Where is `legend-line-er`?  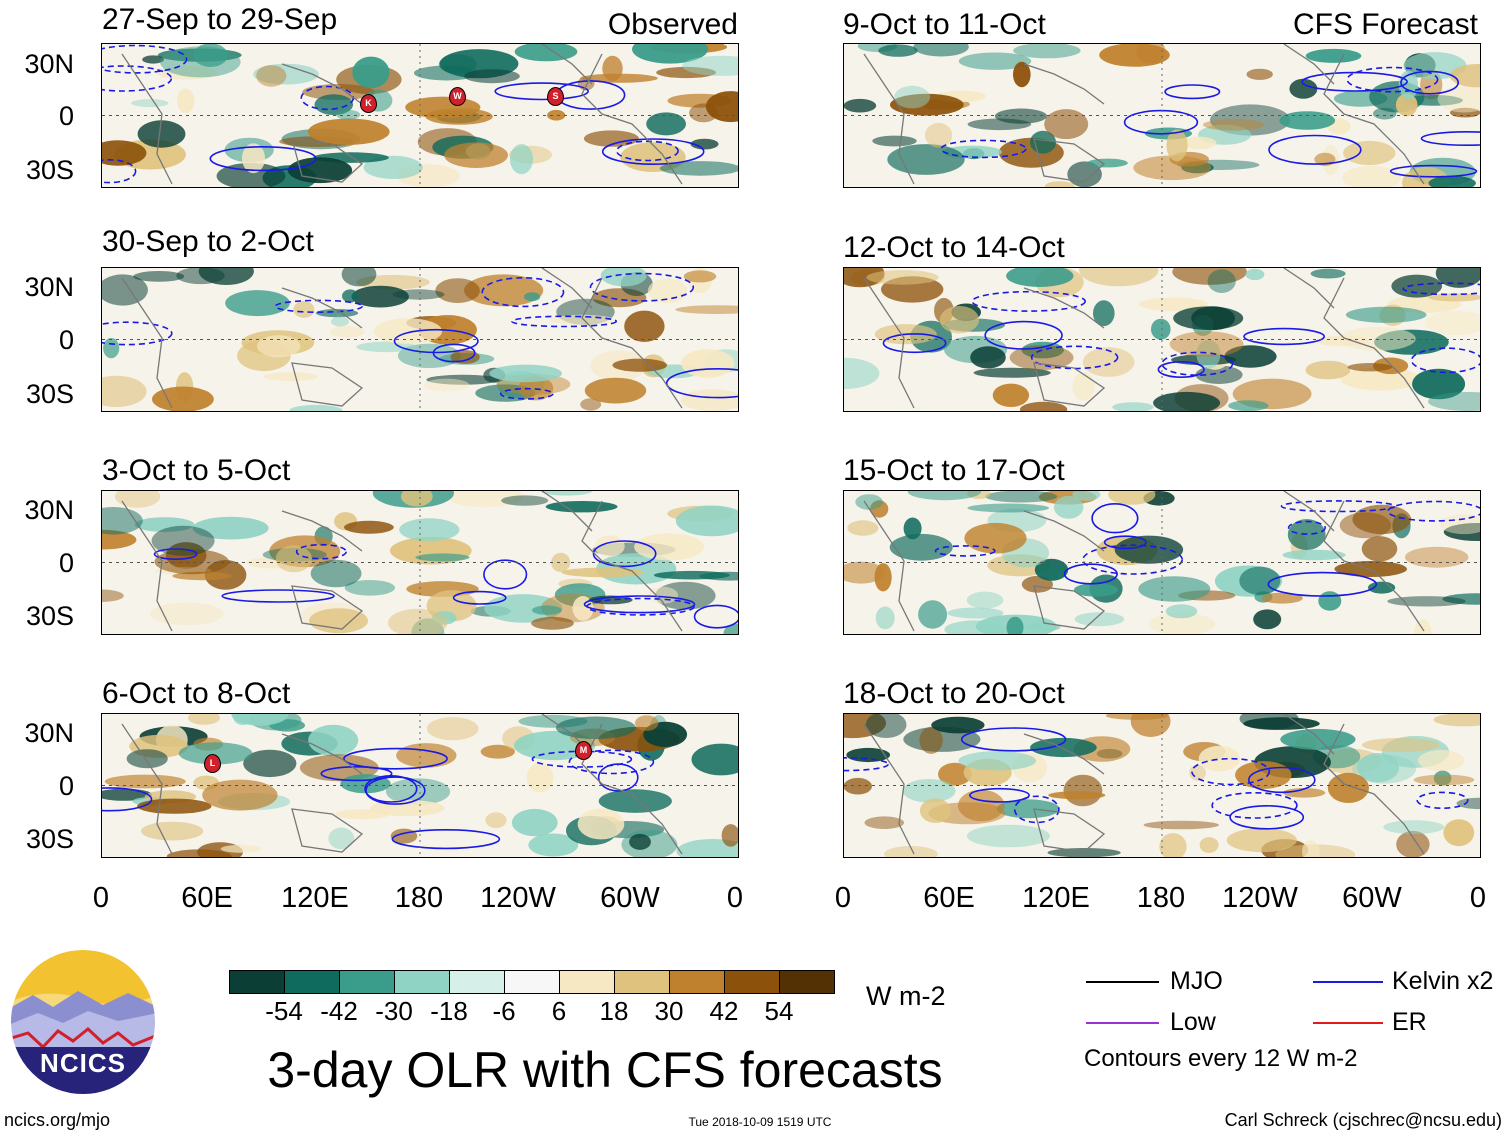 legend-line-er is located at coordinates (1348, 1023).